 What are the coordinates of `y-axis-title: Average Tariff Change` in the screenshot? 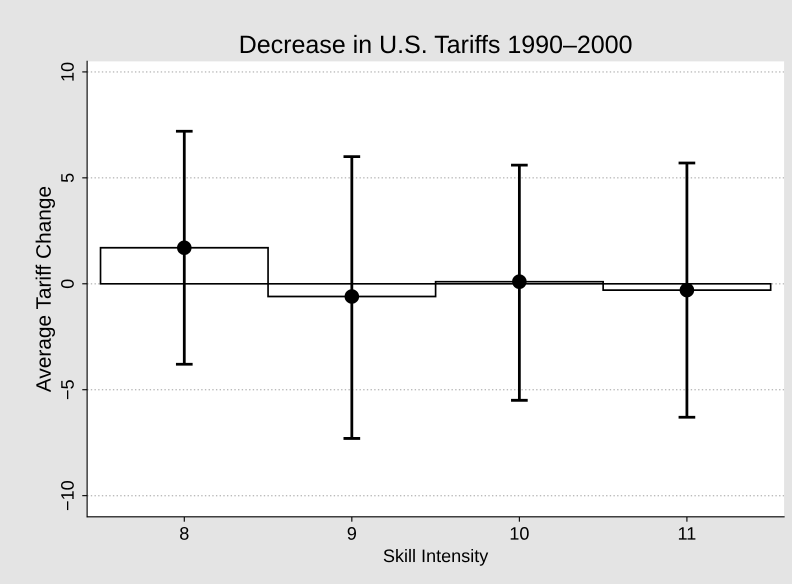 It's located at (46, 289).